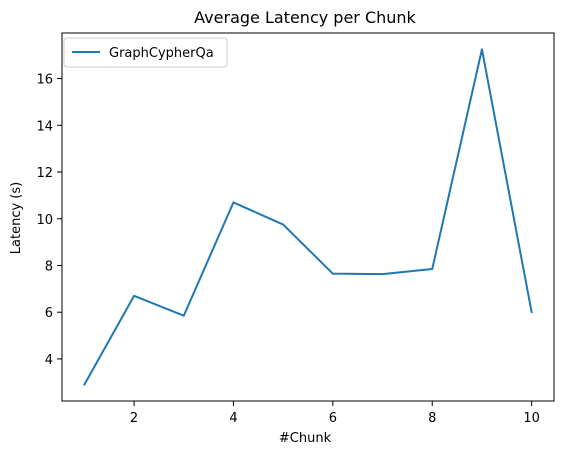 This screenshot has height=459, width=563. What do you see at coordinates (44, 173) in the screenshot?
I see `y-tick-label: 12` at bounding box center [44, 173].